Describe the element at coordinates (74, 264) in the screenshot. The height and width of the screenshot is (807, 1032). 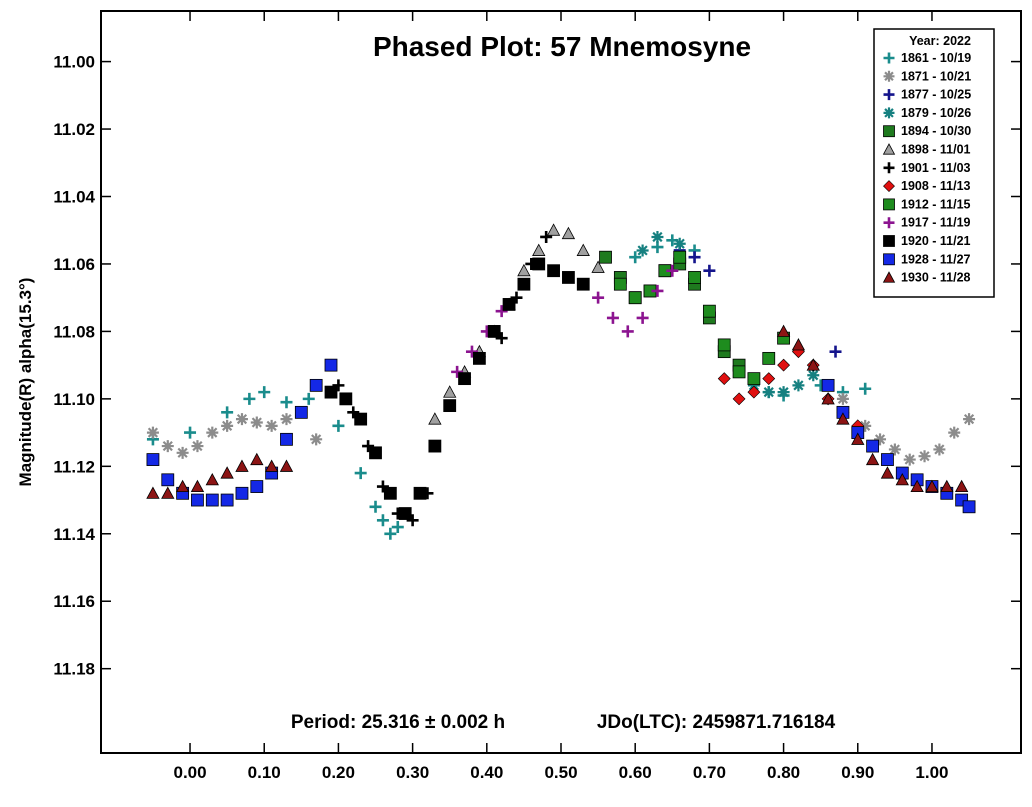
I see `y-tick-label: 11.06` at that location.